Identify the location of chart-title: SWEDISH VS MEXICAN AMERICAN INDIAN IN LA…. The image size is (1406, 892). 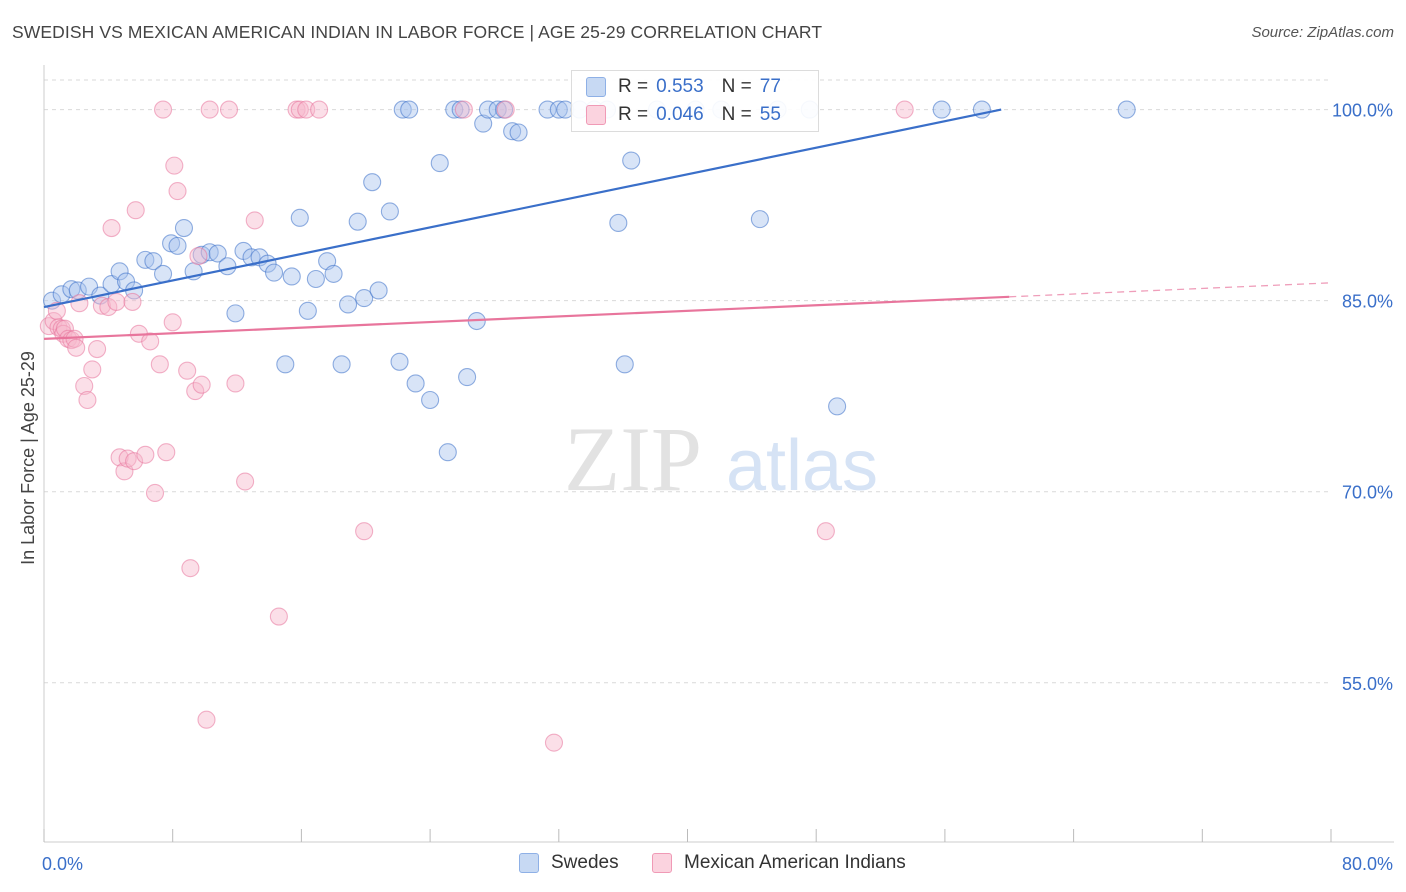
(417, 32).